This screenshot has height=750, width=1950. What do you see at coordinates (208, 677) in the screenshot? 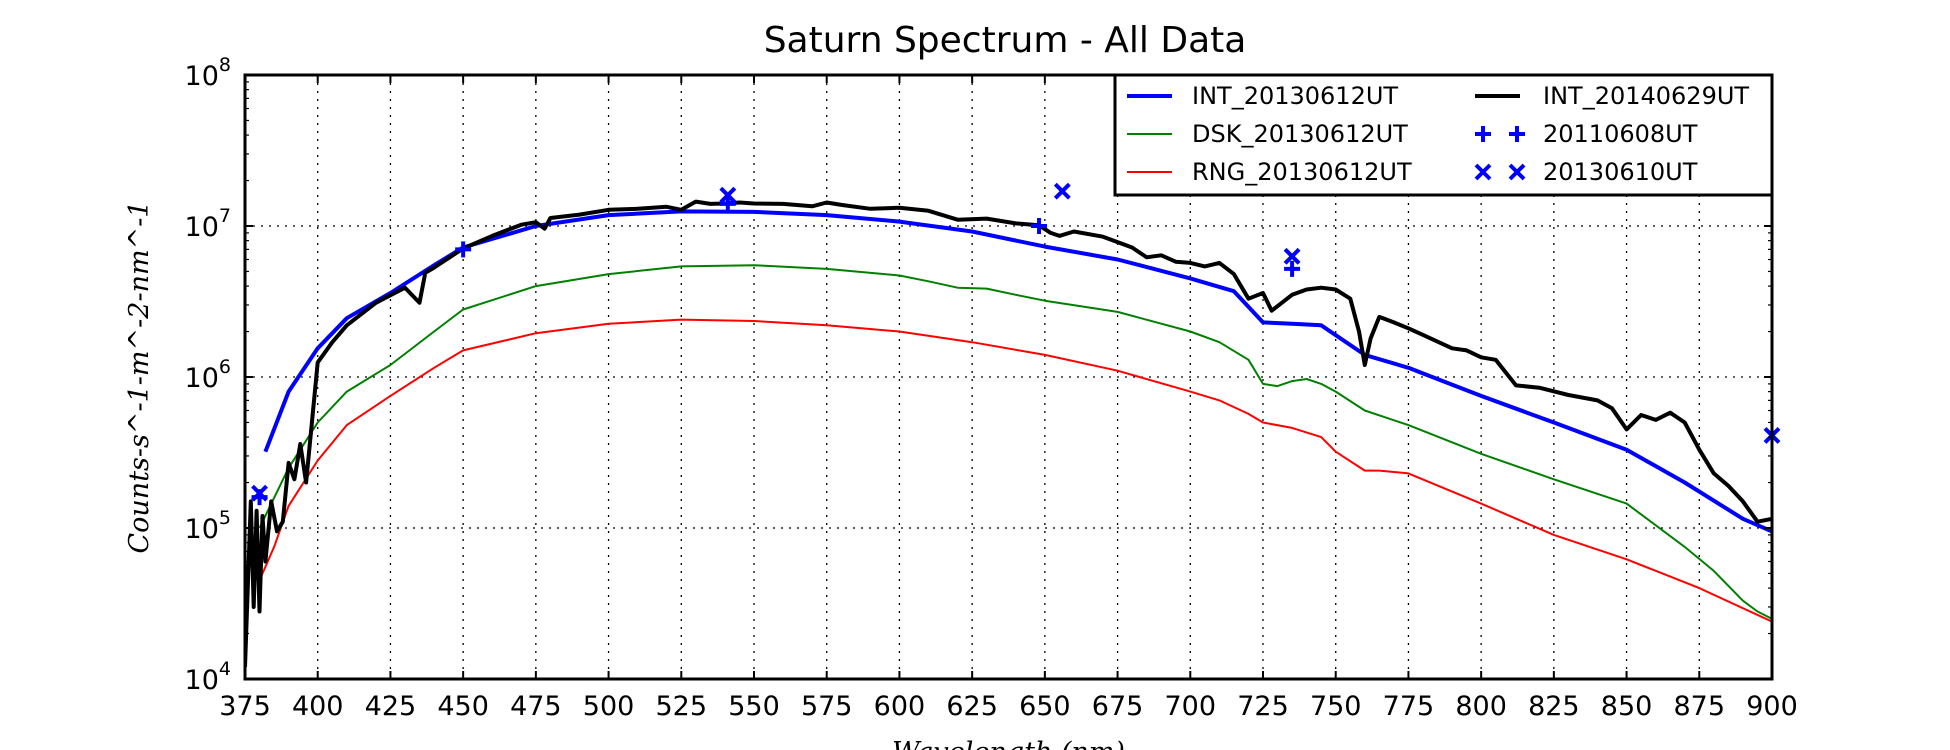
I see `y-tick-label: 10⁴` at bounding box center [208, 677].